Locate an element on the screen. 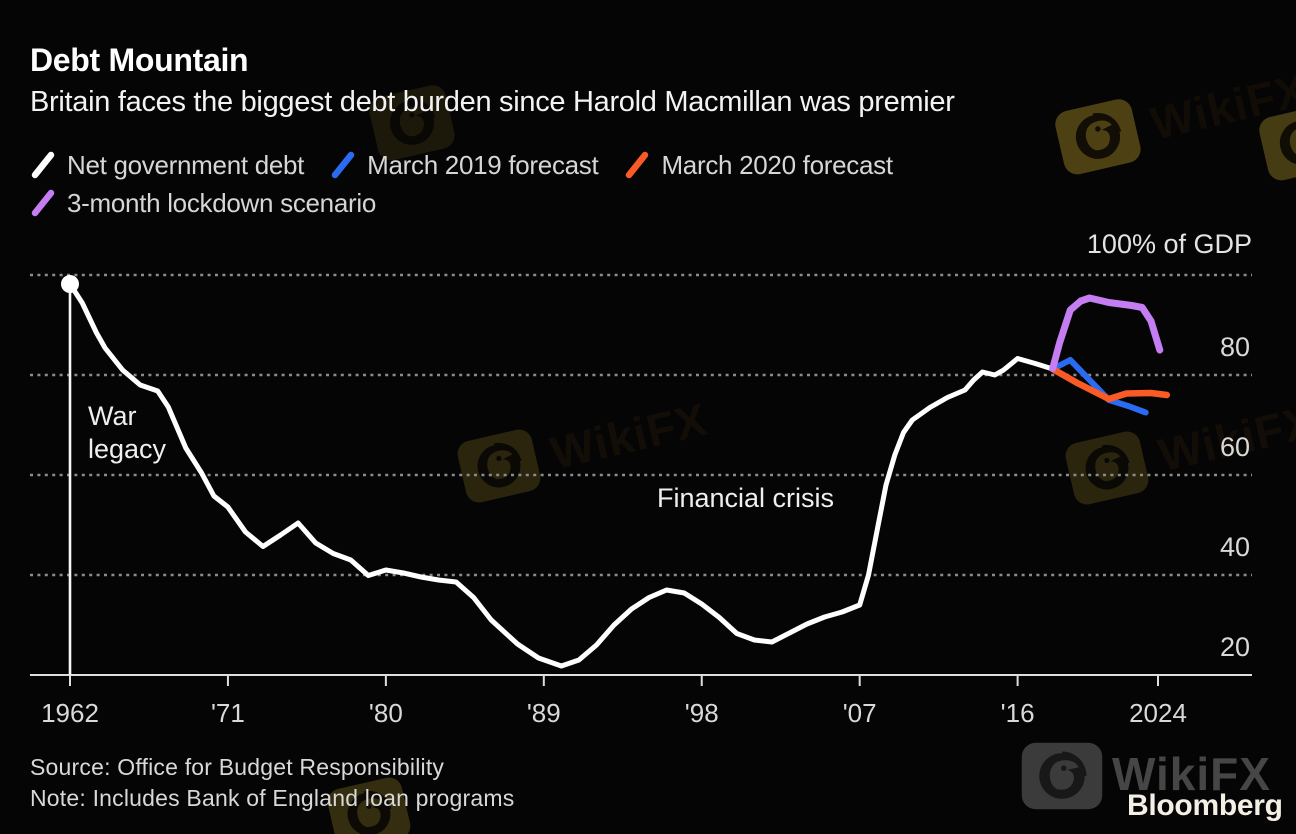 The image size is (1296, 834). legend-item-2020-forecast: March 2020 forecast is located at coordinates (758, 165).